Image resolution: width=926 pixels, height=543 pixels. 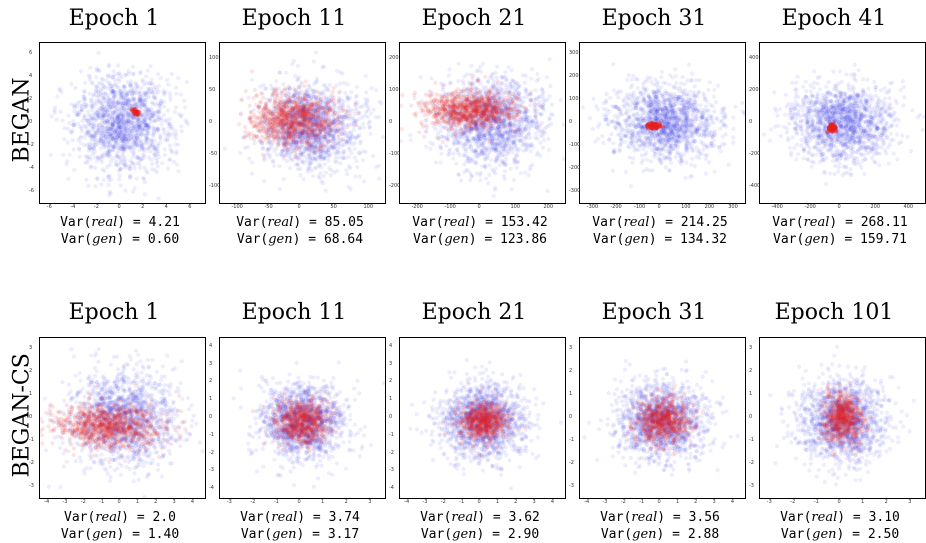 What do you see at coordinates (30, 122) in the screenshot?
I see `y-tick-label: 0` at bounding box center [30, 122].